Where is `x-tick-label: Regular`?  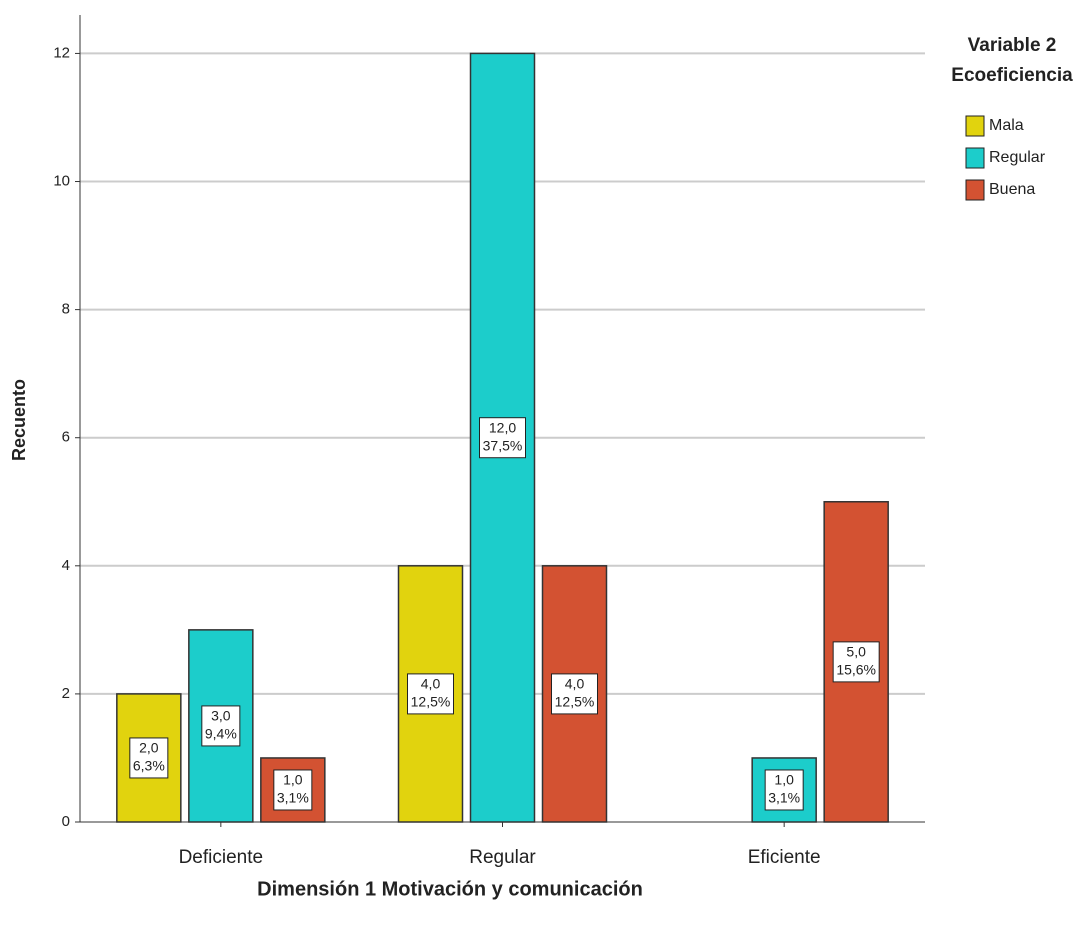 x-tick-label: Regular is located at coordinates (502, 857).